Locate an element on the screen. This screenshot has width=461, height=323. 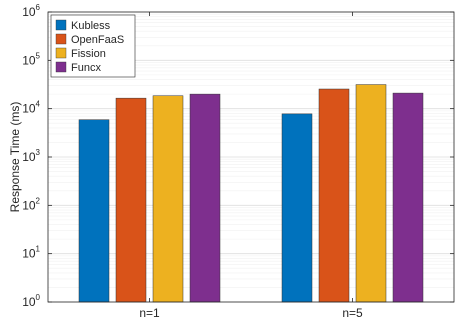
y-tick-label: 10⁵ is located at coordinates (31, 59).